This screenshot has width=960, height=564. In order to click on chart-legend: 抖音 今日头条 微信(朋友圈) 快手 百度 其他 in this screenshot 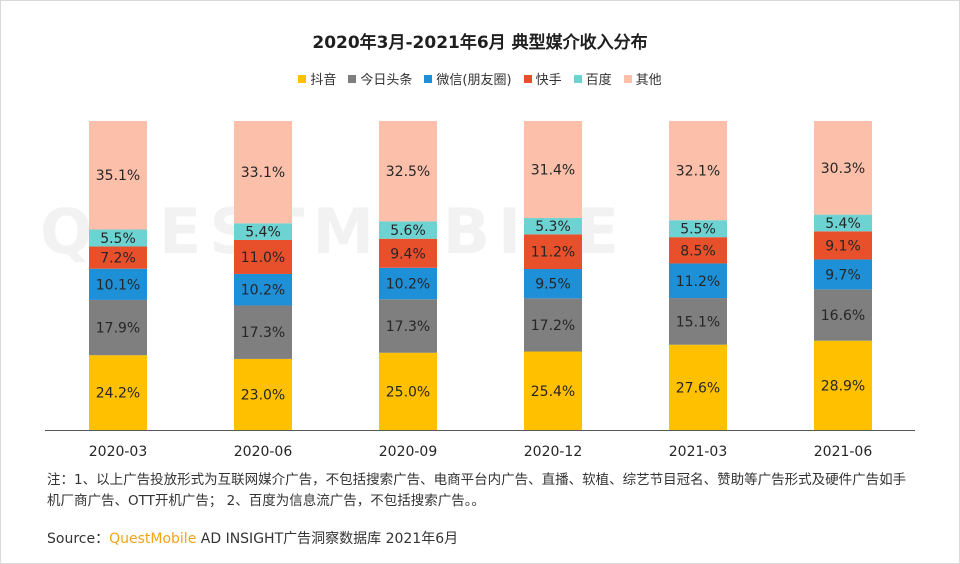, I will do `click(480, 78)`.